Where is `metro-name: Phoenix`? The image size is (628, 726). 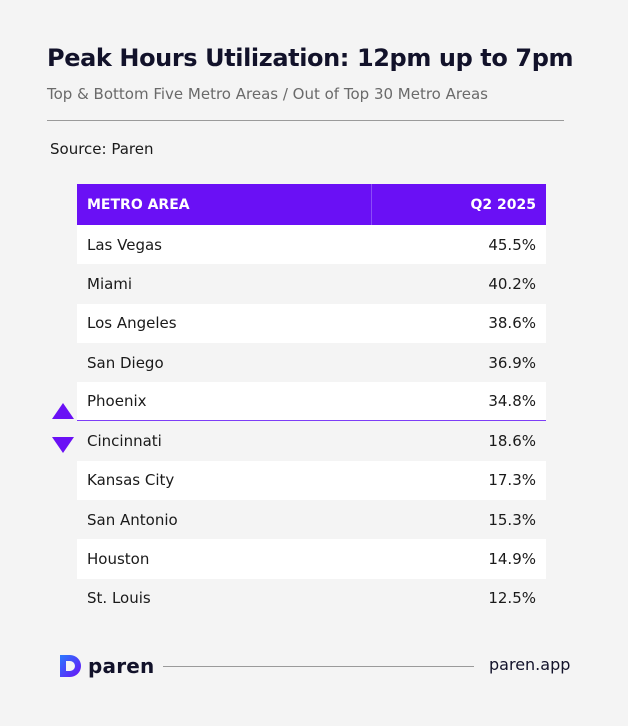 metro-name: Phoenix is located at coordinates (117, 401).